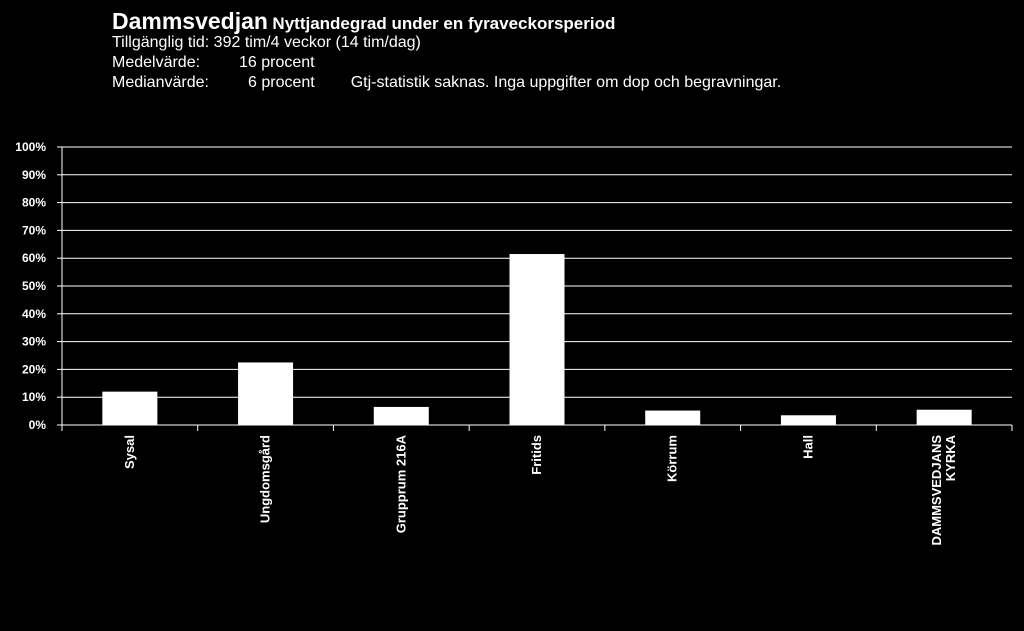 This screenshot has height=631, width=1024. What do you see at coordinates (190, 21) in the screenshot?
I see `chart-title: Dammsvedjan` at bounding box center [190, 21].